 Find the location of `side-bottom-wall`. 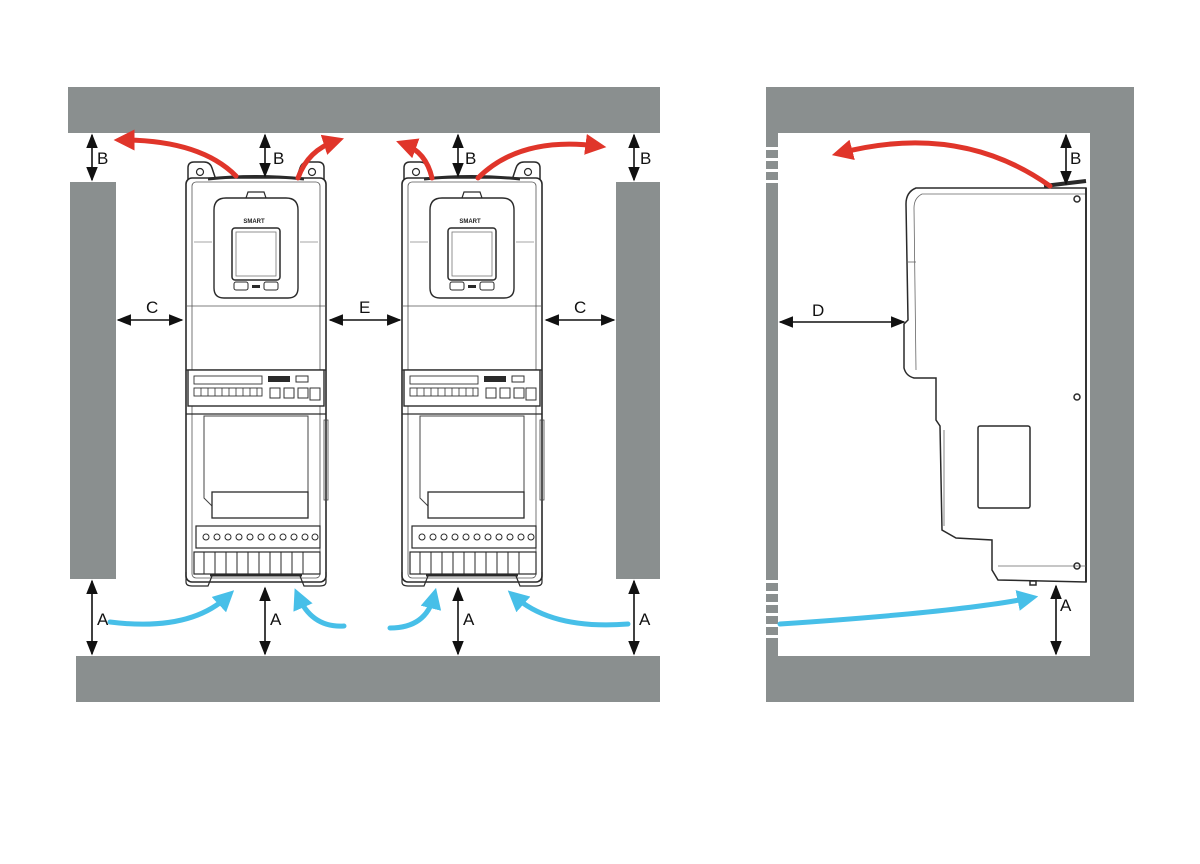

side-bottom-wall is located at coordinates (928, 679).